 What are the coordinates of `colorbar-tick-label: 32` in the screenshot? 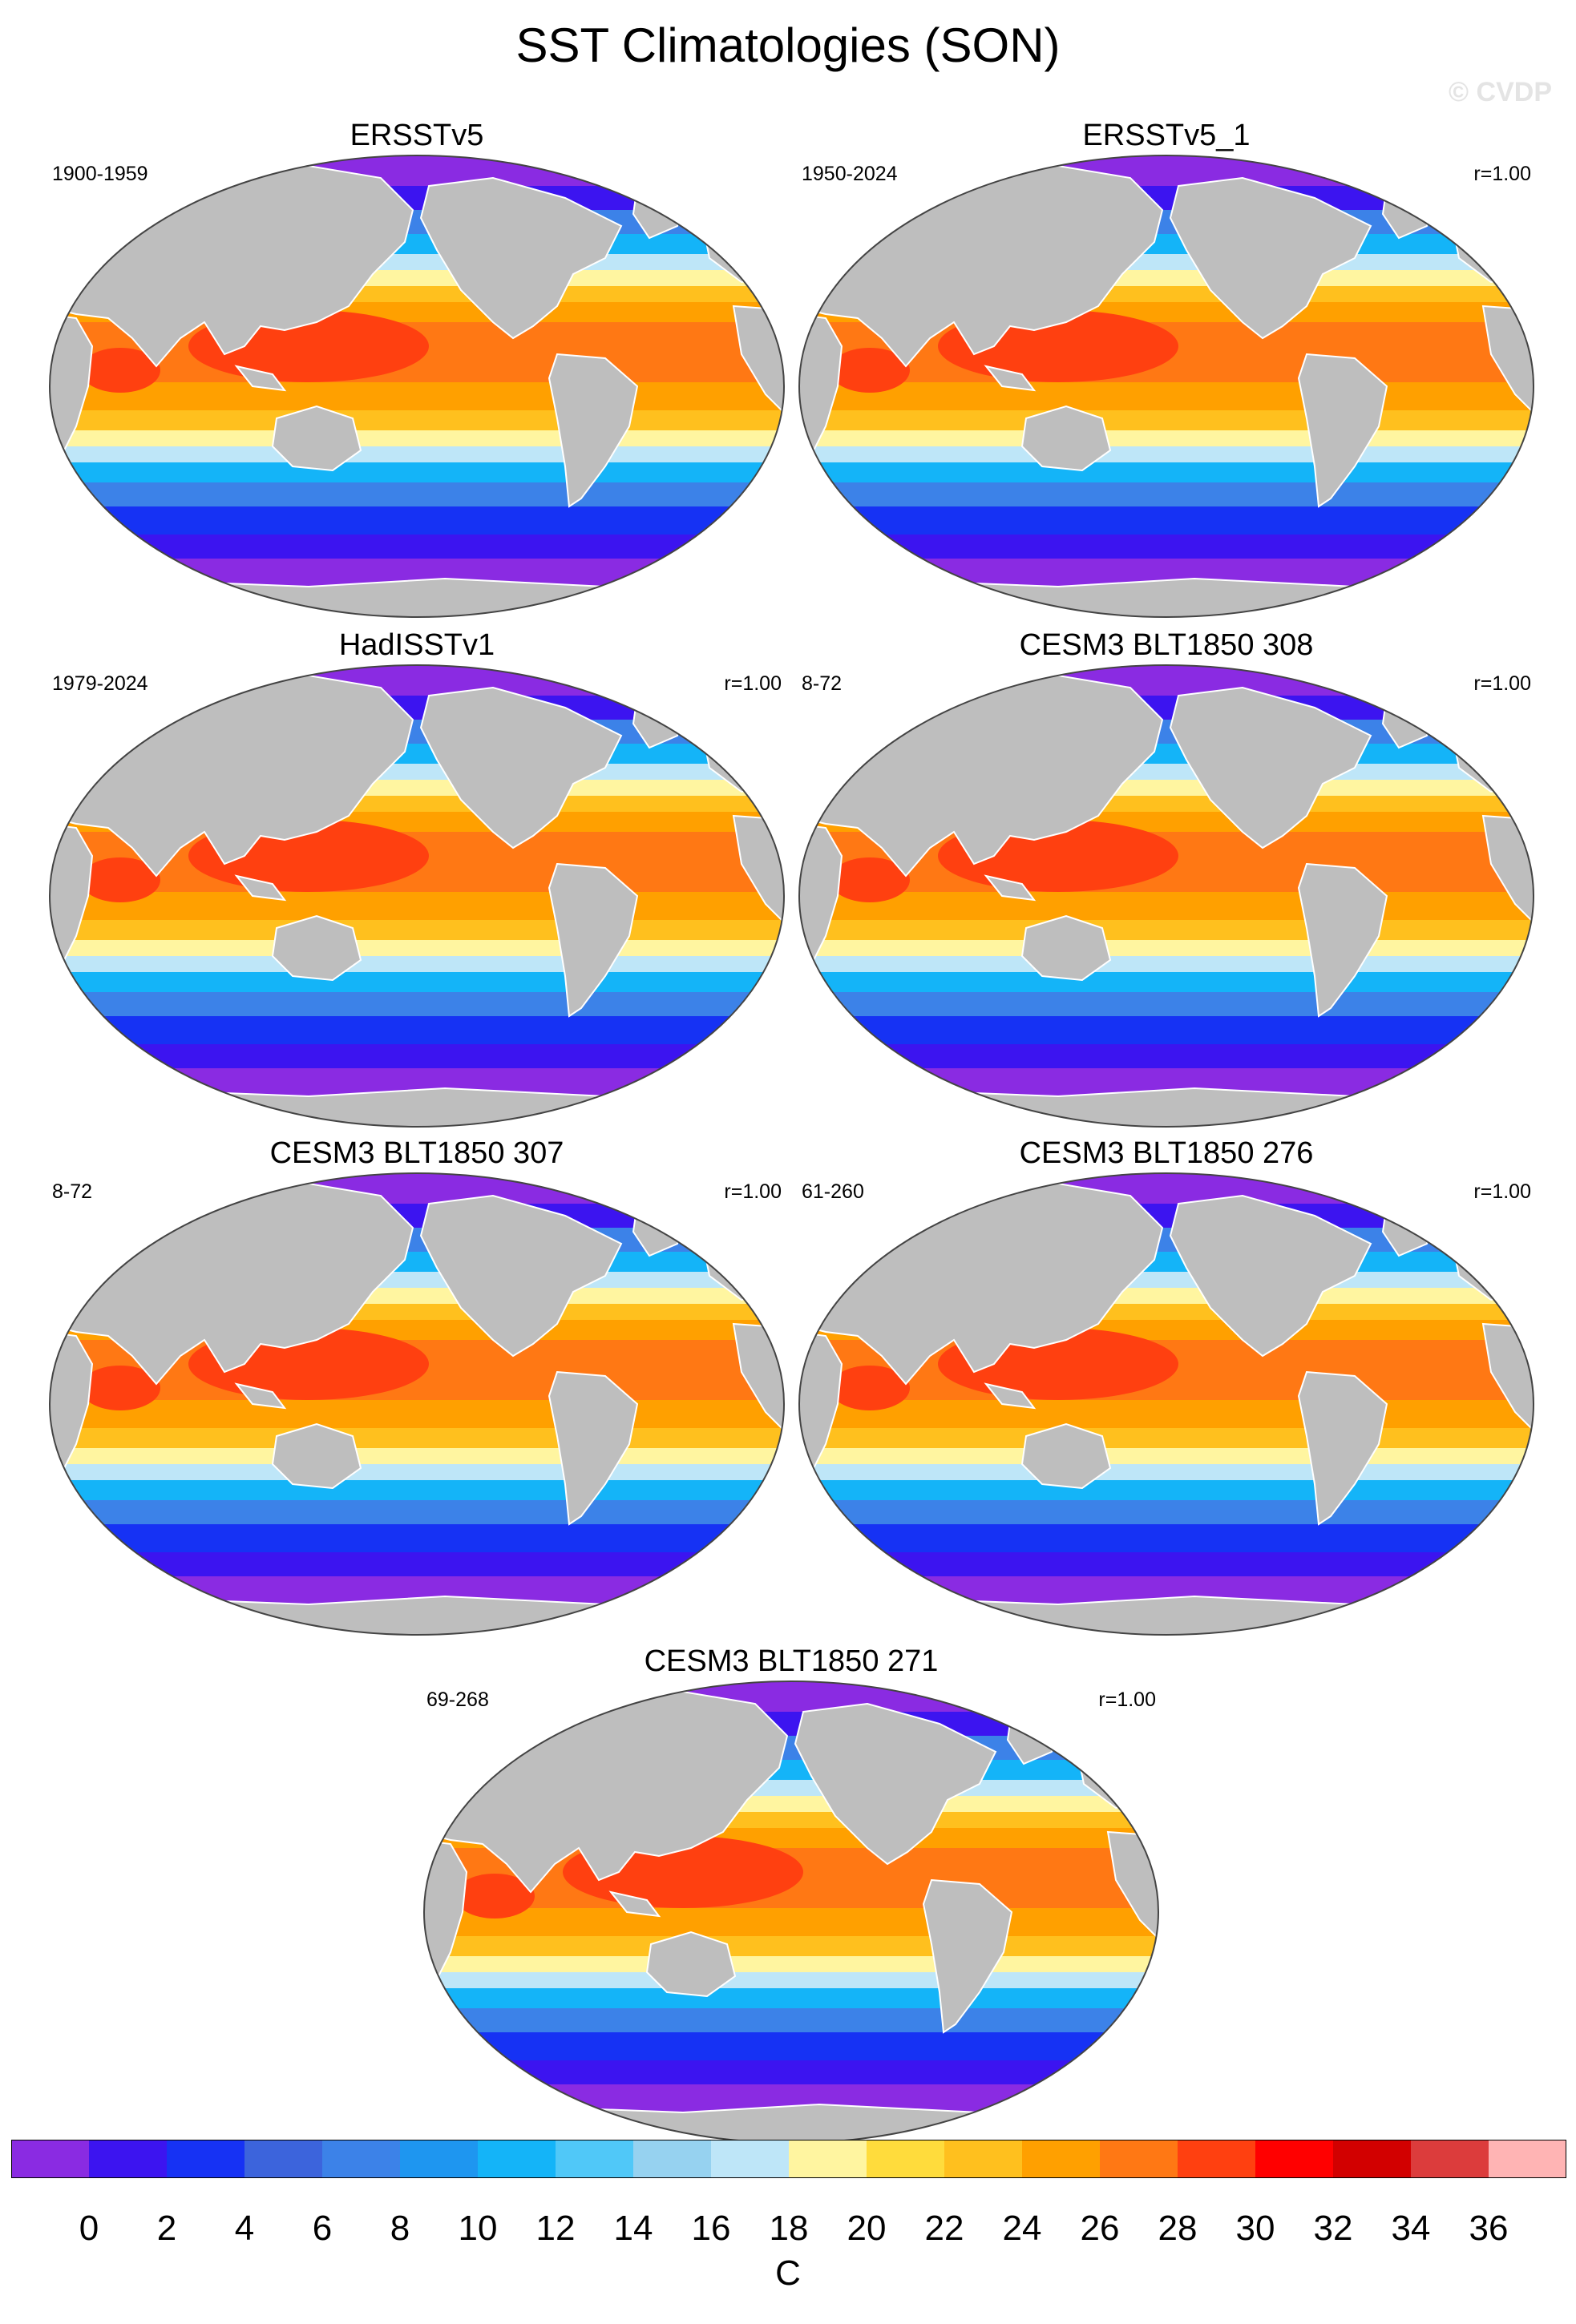 It's located at (1333, 2229).